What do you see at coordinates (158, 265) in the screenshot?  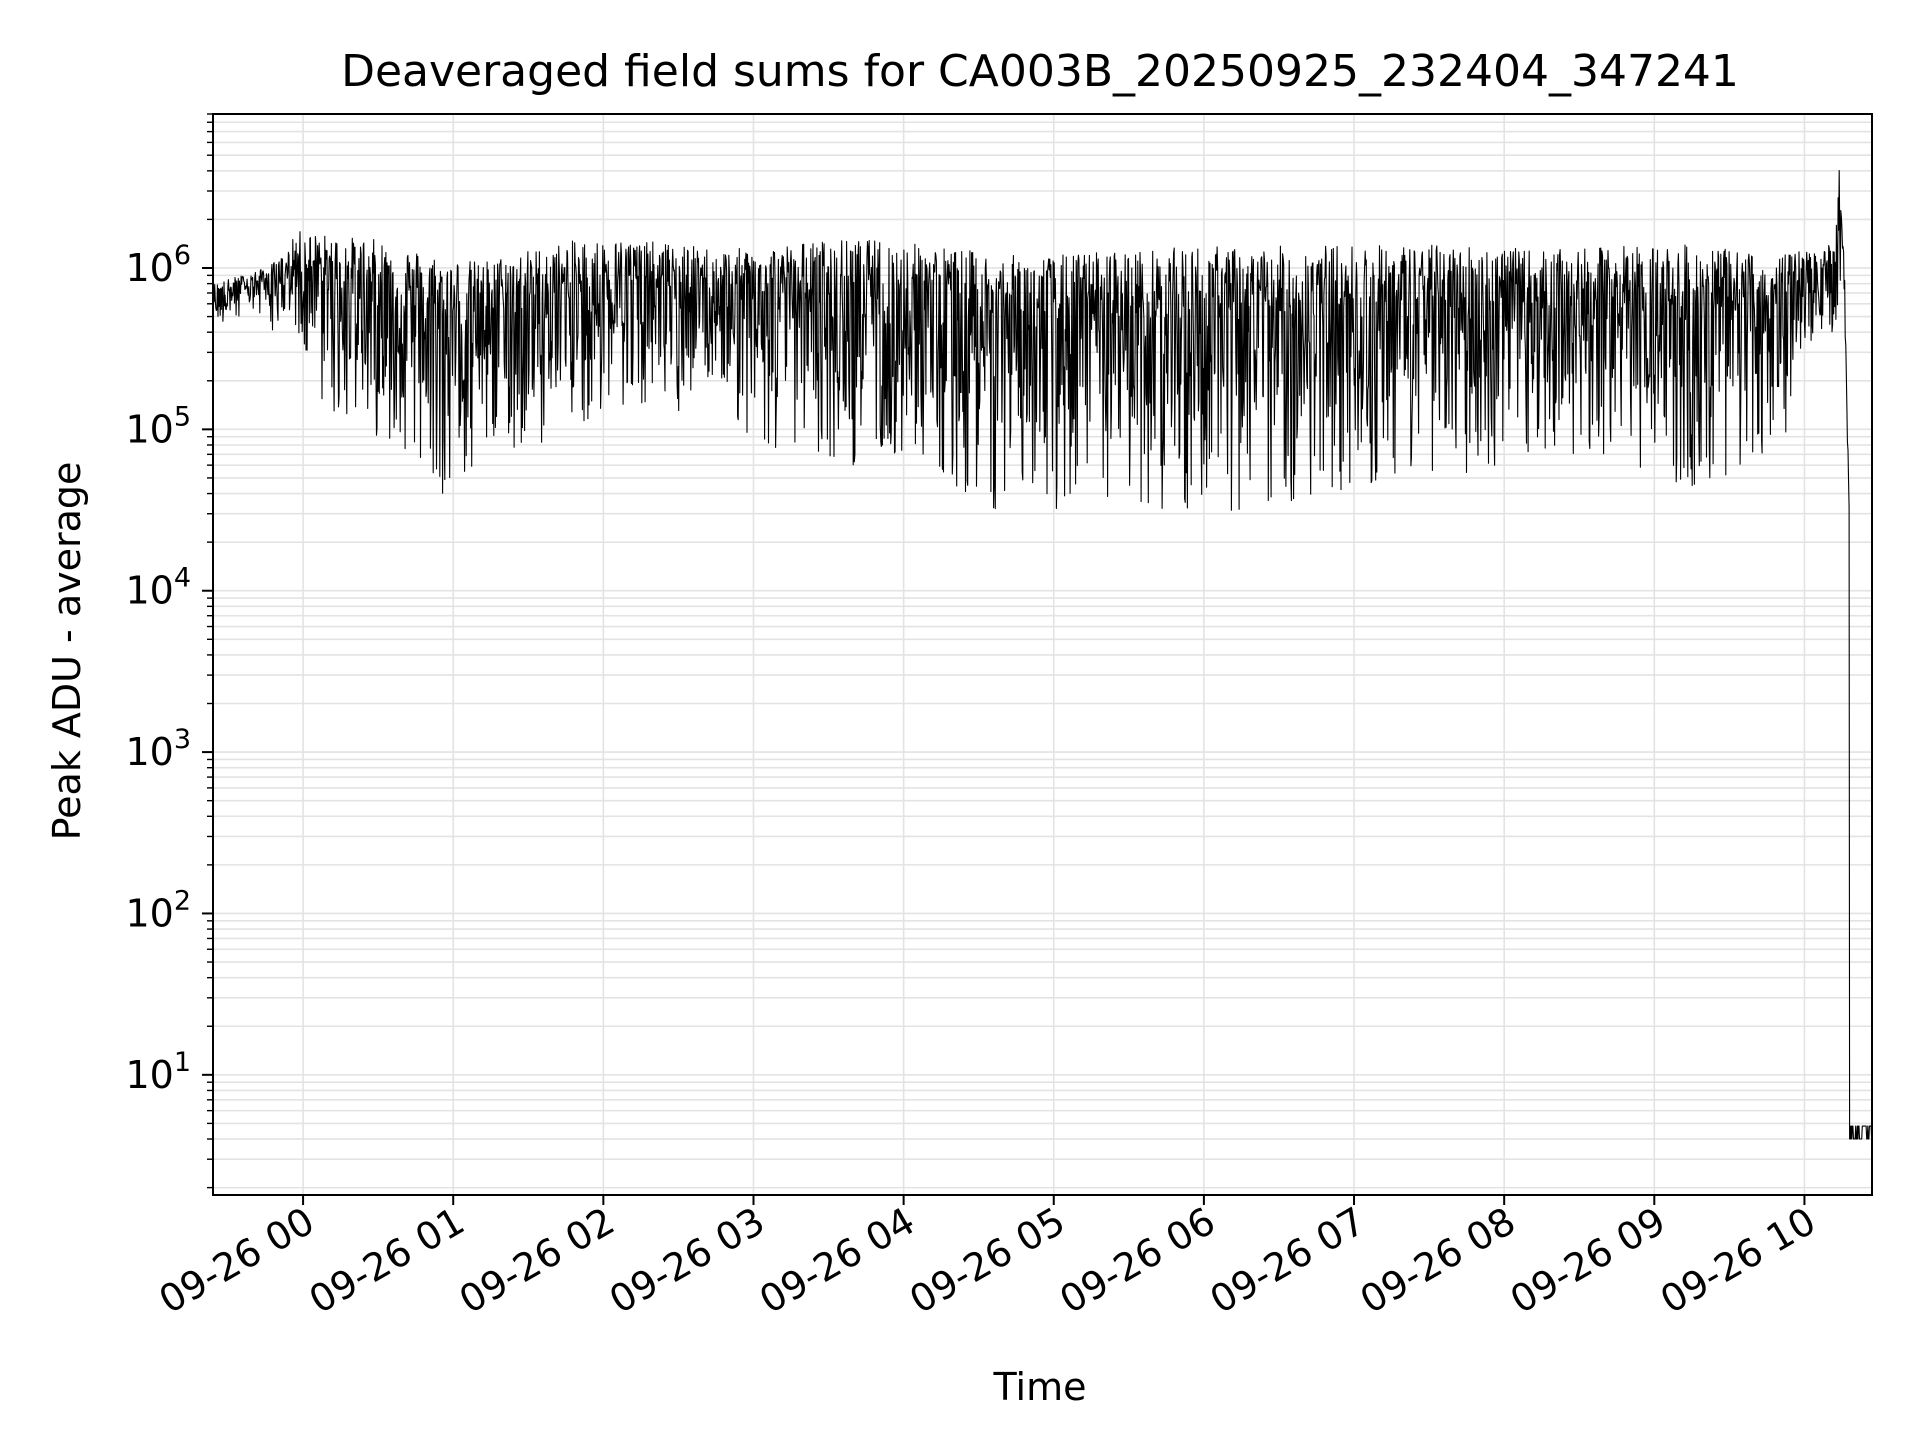 I see `y-tick-label: 106` at bounding box center [158, 265].